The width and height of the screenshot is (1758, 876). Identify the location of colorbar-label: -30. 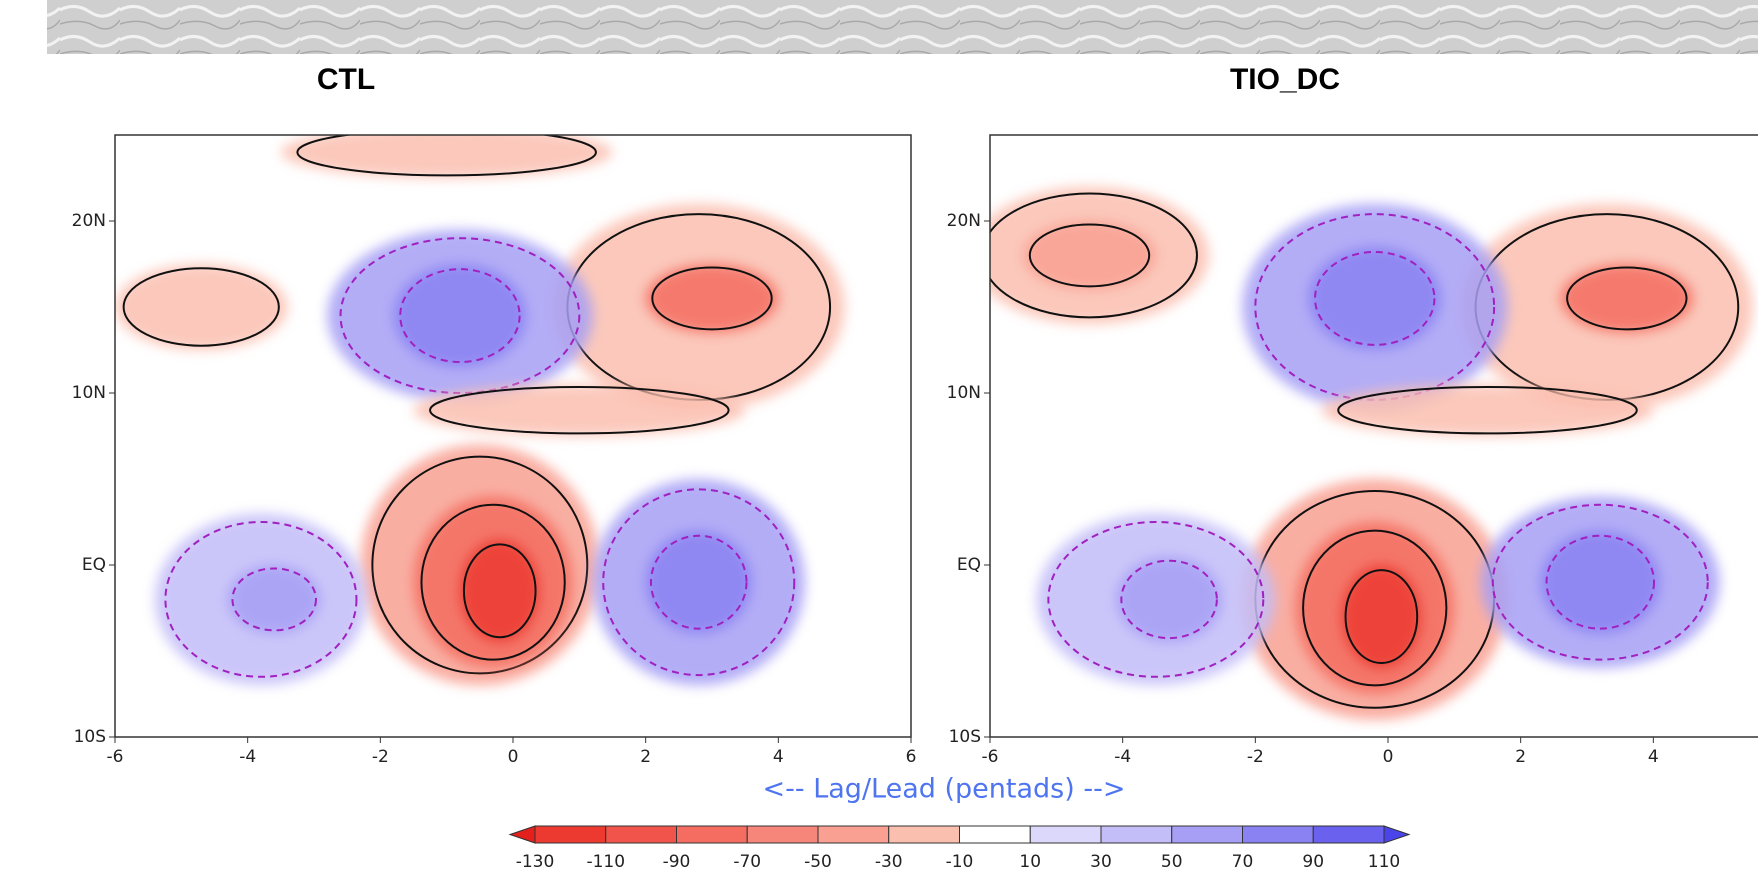
(889, 862).